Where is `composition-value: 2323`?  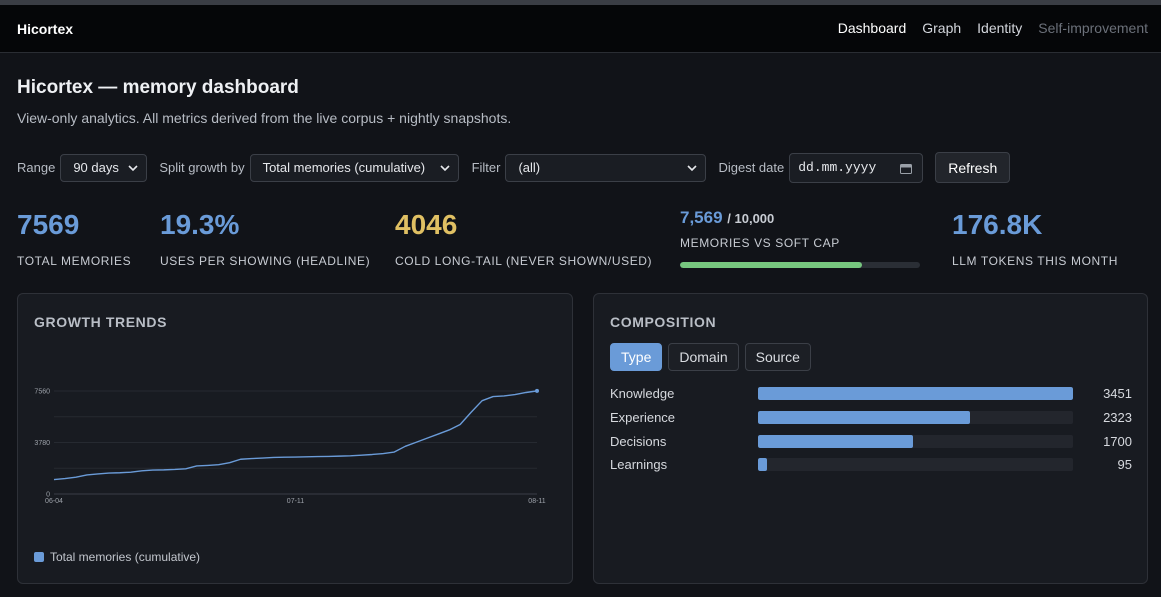
composition-value: 2323 is located at coordinates (1117, 418).